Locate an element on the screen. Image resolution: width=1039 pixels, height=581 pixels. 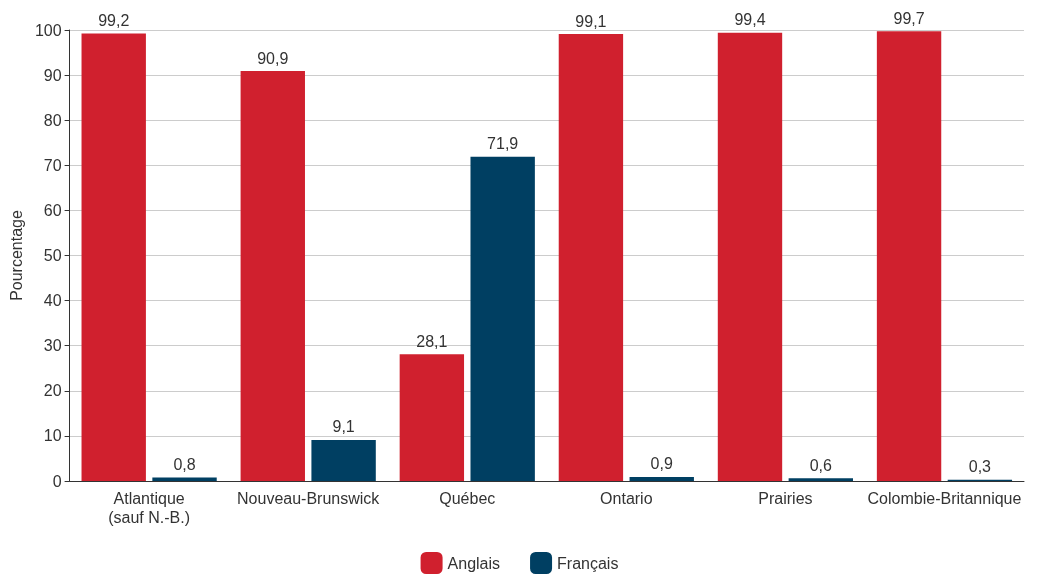
x-tick-label: Québec is located at coordinates (467, 498).